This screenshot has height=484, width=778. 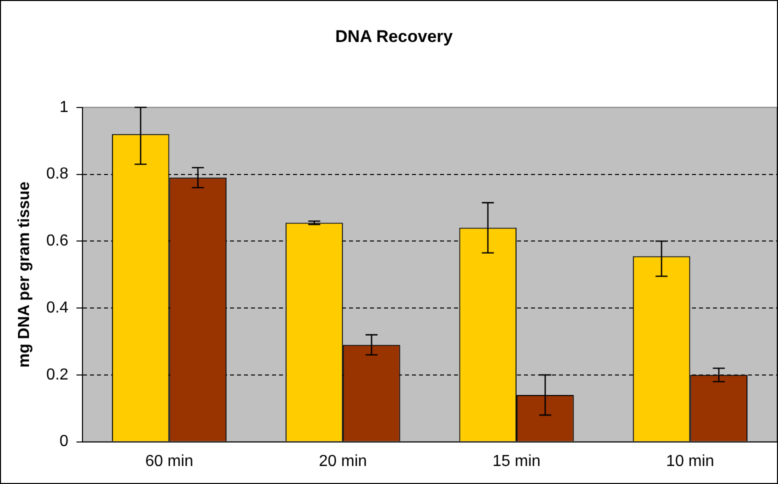 I want to click on x-tick-label: 60 min, so click(x=169, y=461).